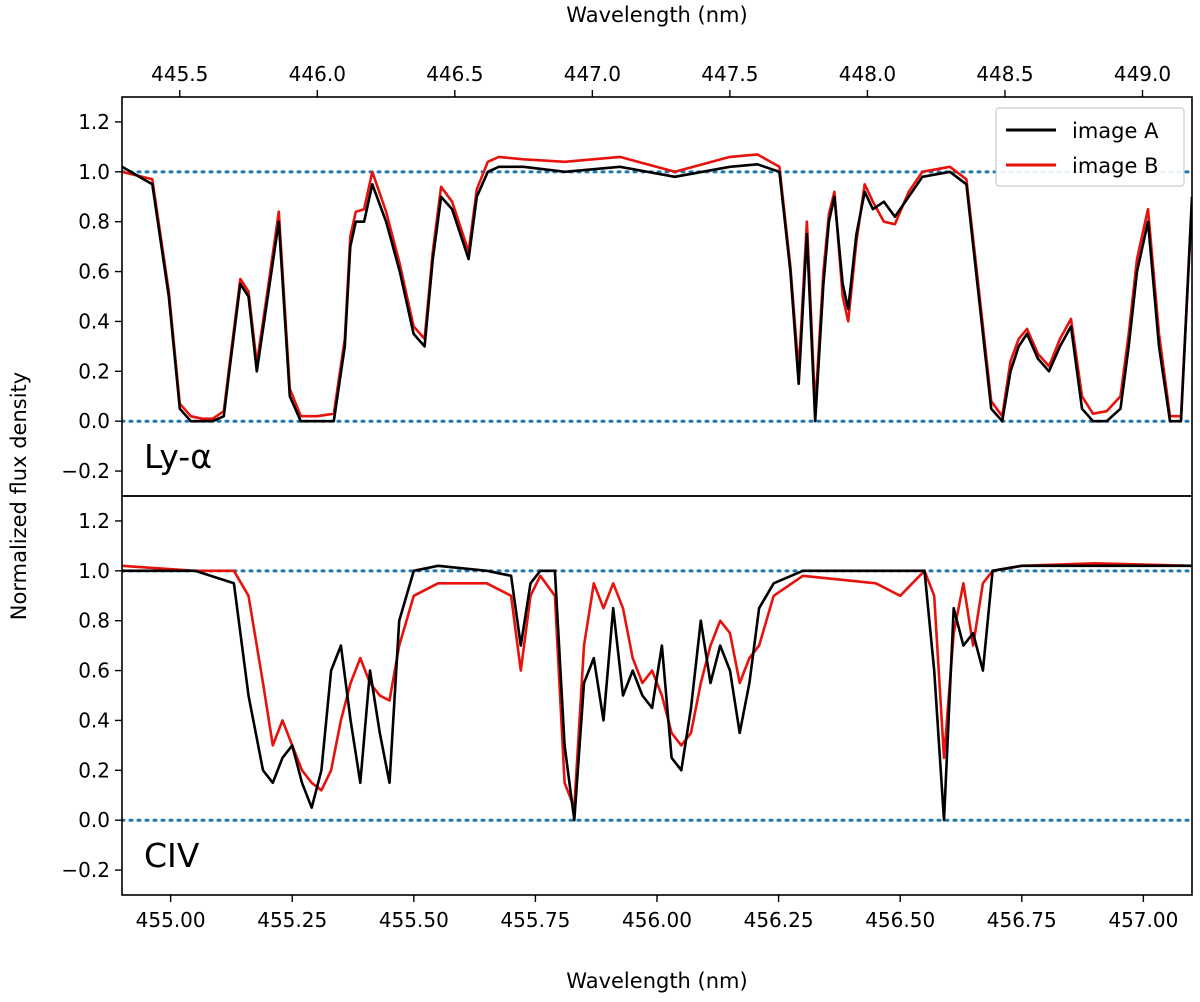 Image resolution: width=1200 pixels, height=1002 pixels. Describe the element at coordinates (867, 74) in the screenshot. I see `x-tick-label: 448.0` at that location.